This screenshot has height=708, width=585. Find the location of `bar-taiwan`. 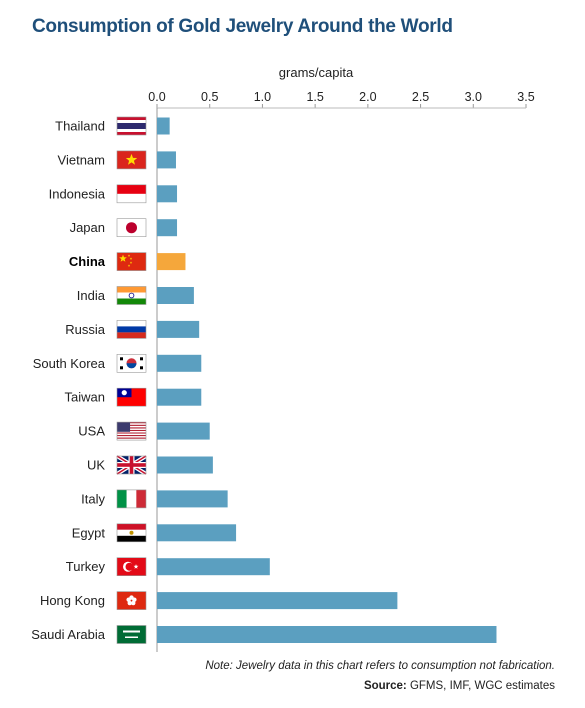

bar-taiwan is located at coordinates (179, 397).